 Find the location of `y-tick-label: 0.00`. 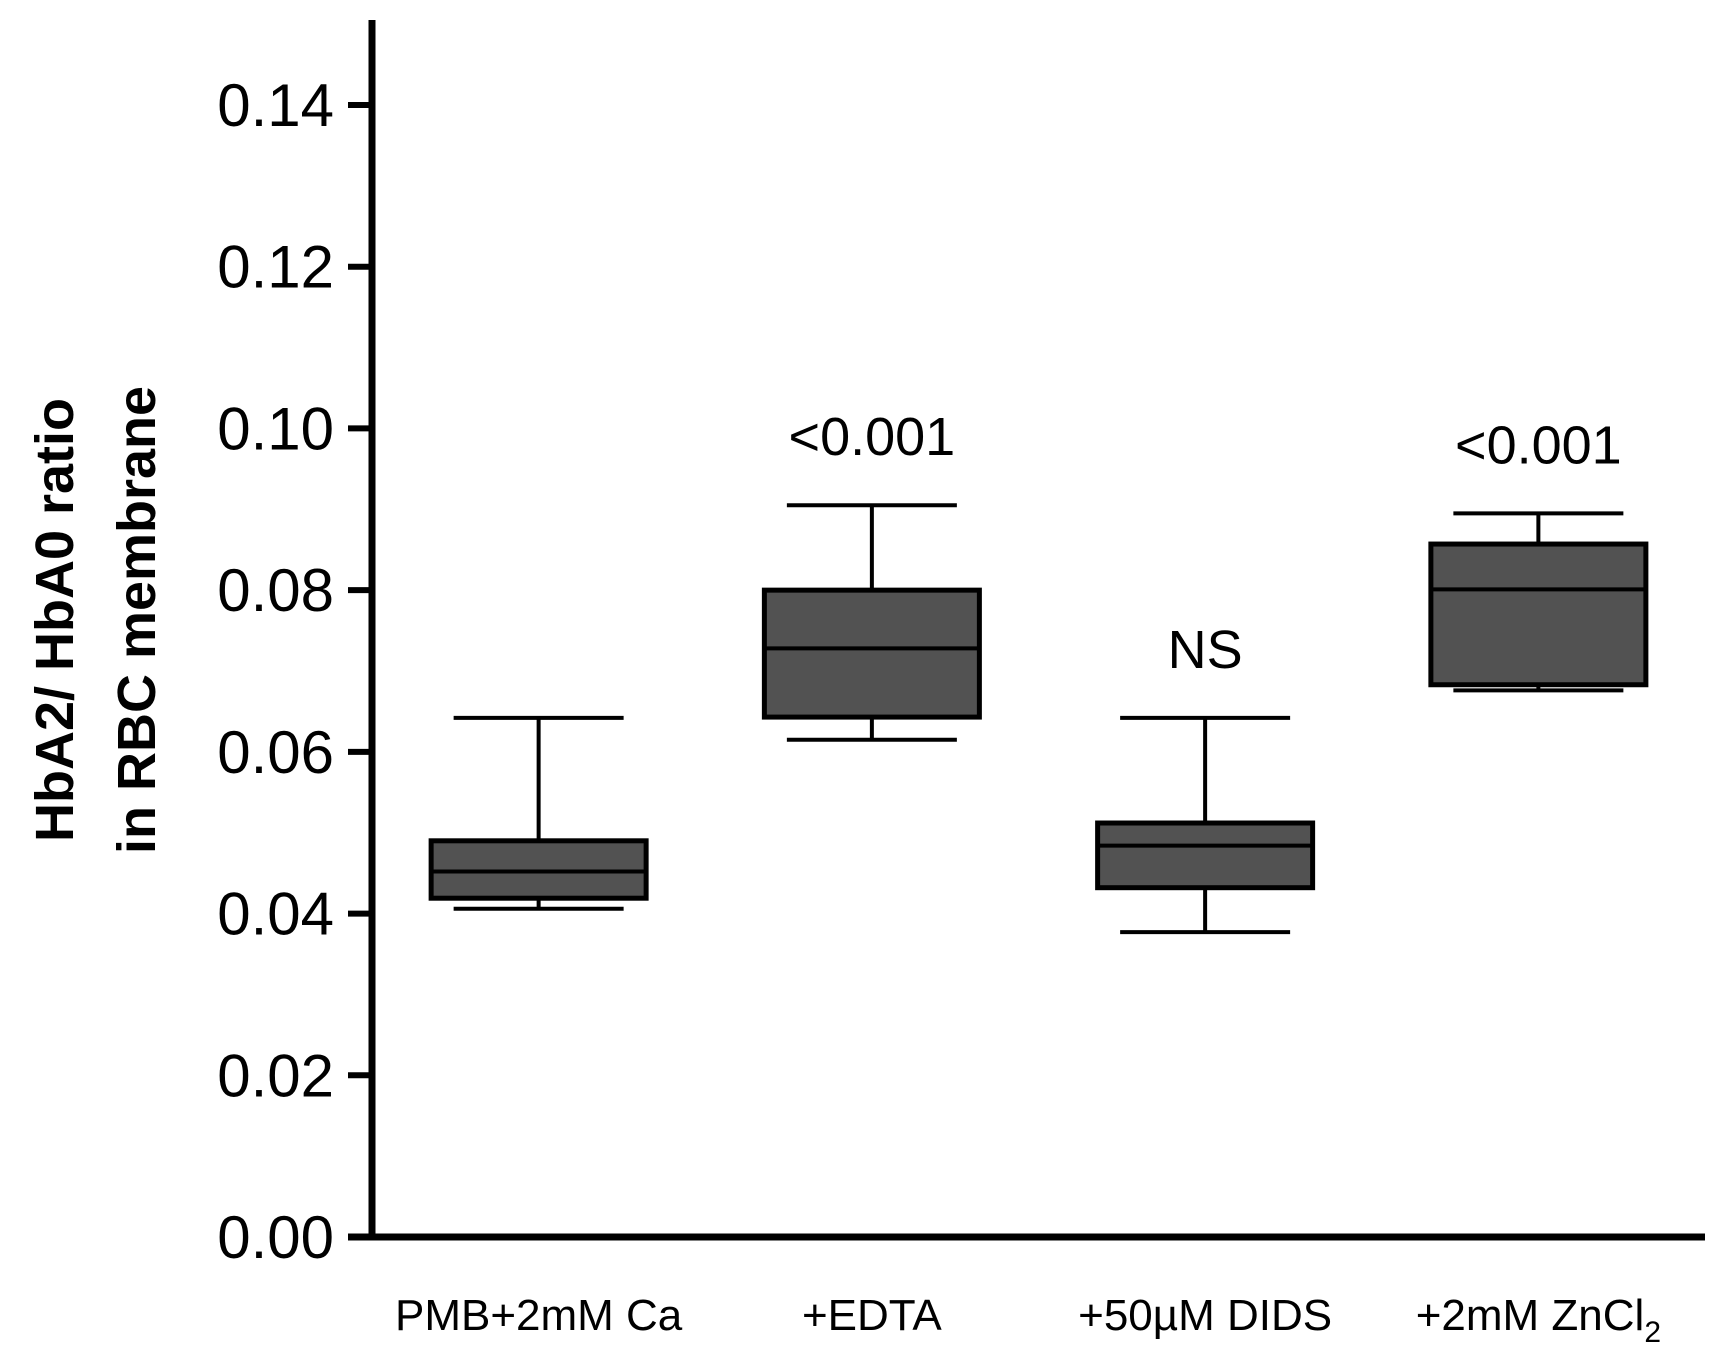

y-tick-label: 0.00 is located at coordinates (275, 1237).